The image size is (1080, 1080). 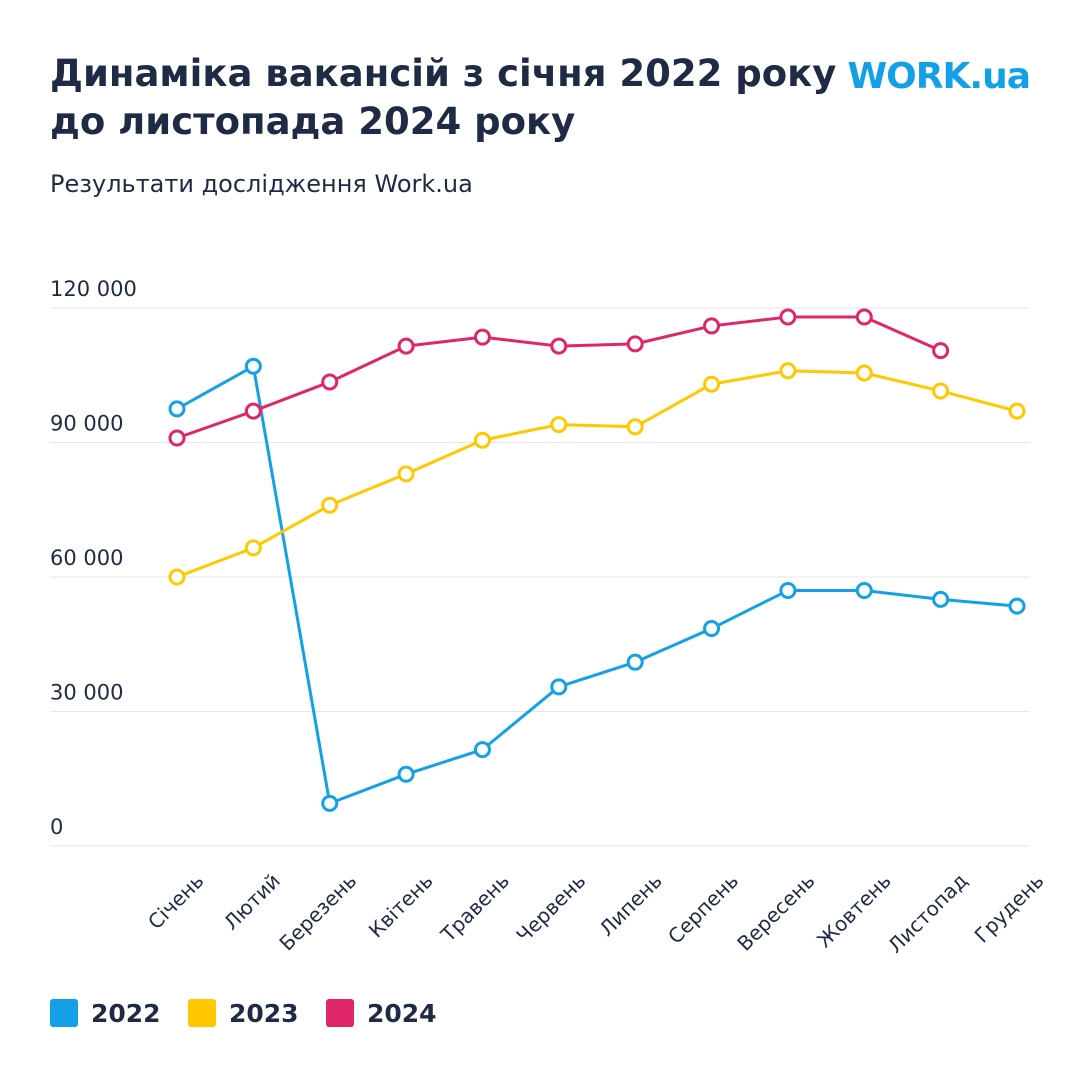 I want to click on x-tick-label: Травень, so click(x=474, y=908).